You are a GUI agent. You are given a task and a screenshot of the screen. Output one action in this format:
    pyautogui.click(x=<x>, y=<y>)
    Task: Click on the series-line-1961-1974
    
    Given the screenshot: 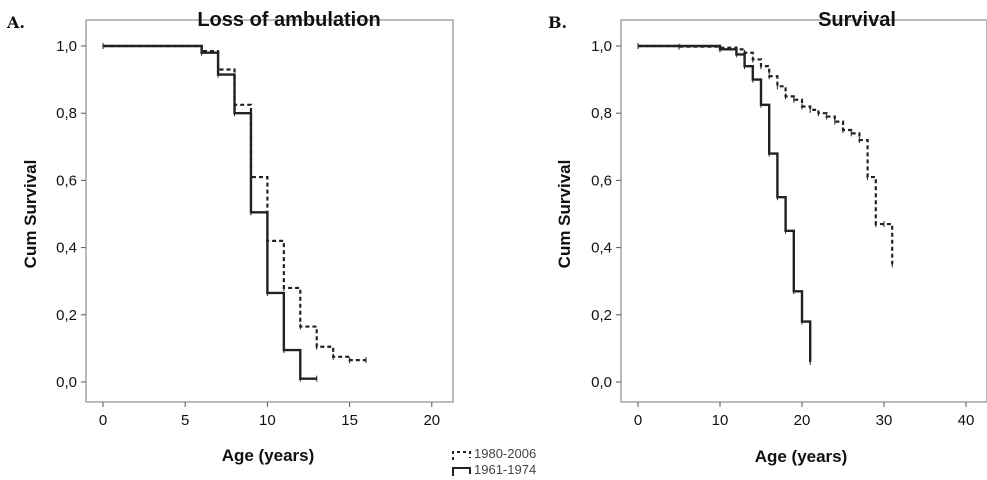 What is the action you would take?
    pyautogui.click(x=725, y=203)
    